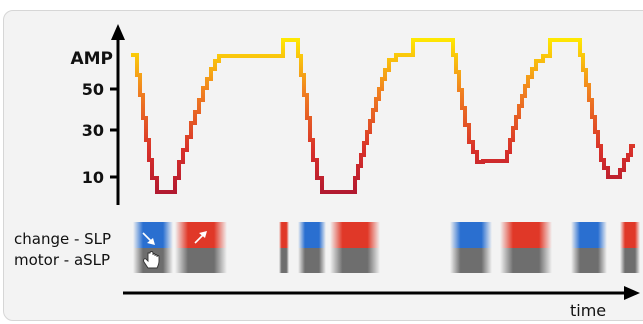 This screenshot has width=643, height=324. What do you see at coordinates (93, 177) in the screenshot?
I see `y-tick-label: 10` at bounding box center [93, 177].